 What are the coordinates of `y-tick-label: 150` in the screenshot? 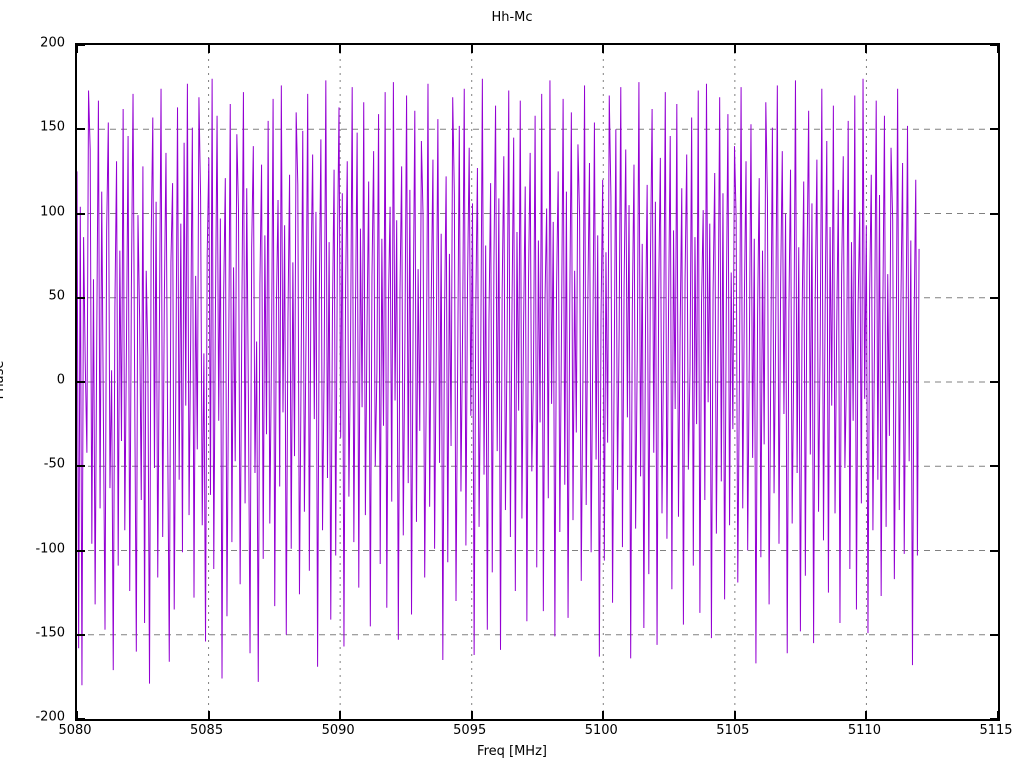 It's located at (52, 127).